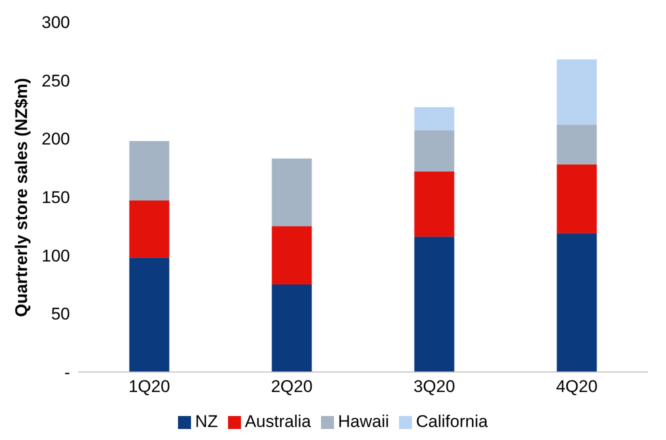 Image resolution: width=666 pixels, height=440 pixels. What do you see at coordinates (434, 386) in the screenshot?
I see `x-tick-label: 3Q20` at bounding box center [434, 386].